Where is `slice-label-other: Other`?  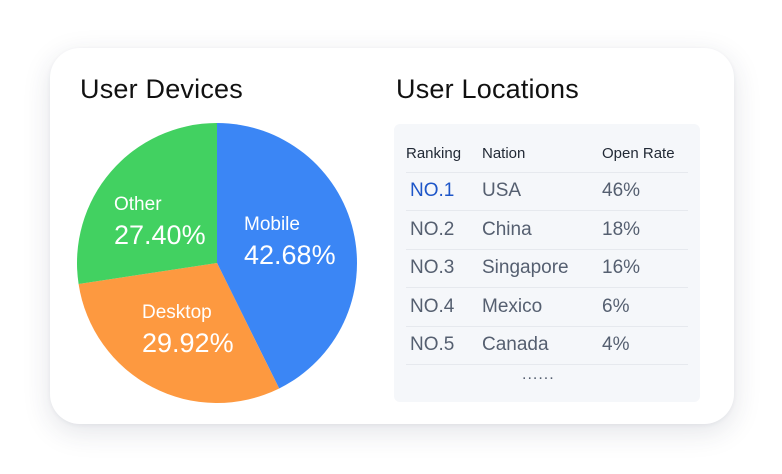 slice-label-other: Other is located at coordinates (138, 204).